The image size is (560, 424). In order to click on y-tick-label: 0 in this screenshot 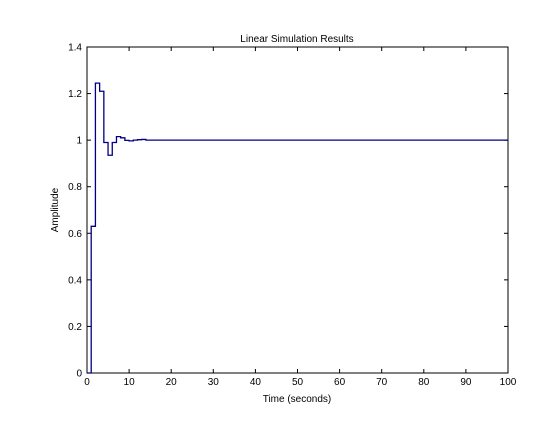, I will do `click(79, 374)`.